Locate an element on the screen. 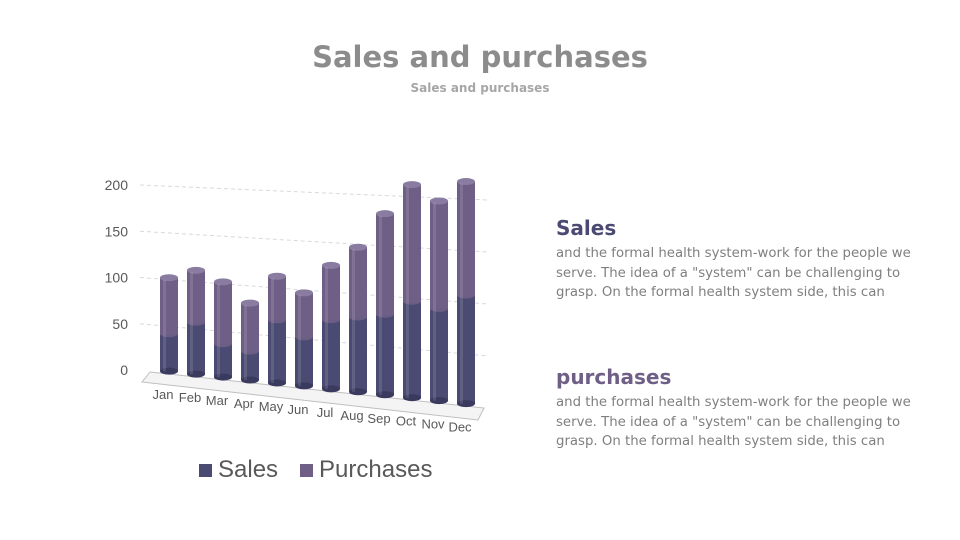  legend-label-purchases: Purchases is located at coordinates (376, 469).